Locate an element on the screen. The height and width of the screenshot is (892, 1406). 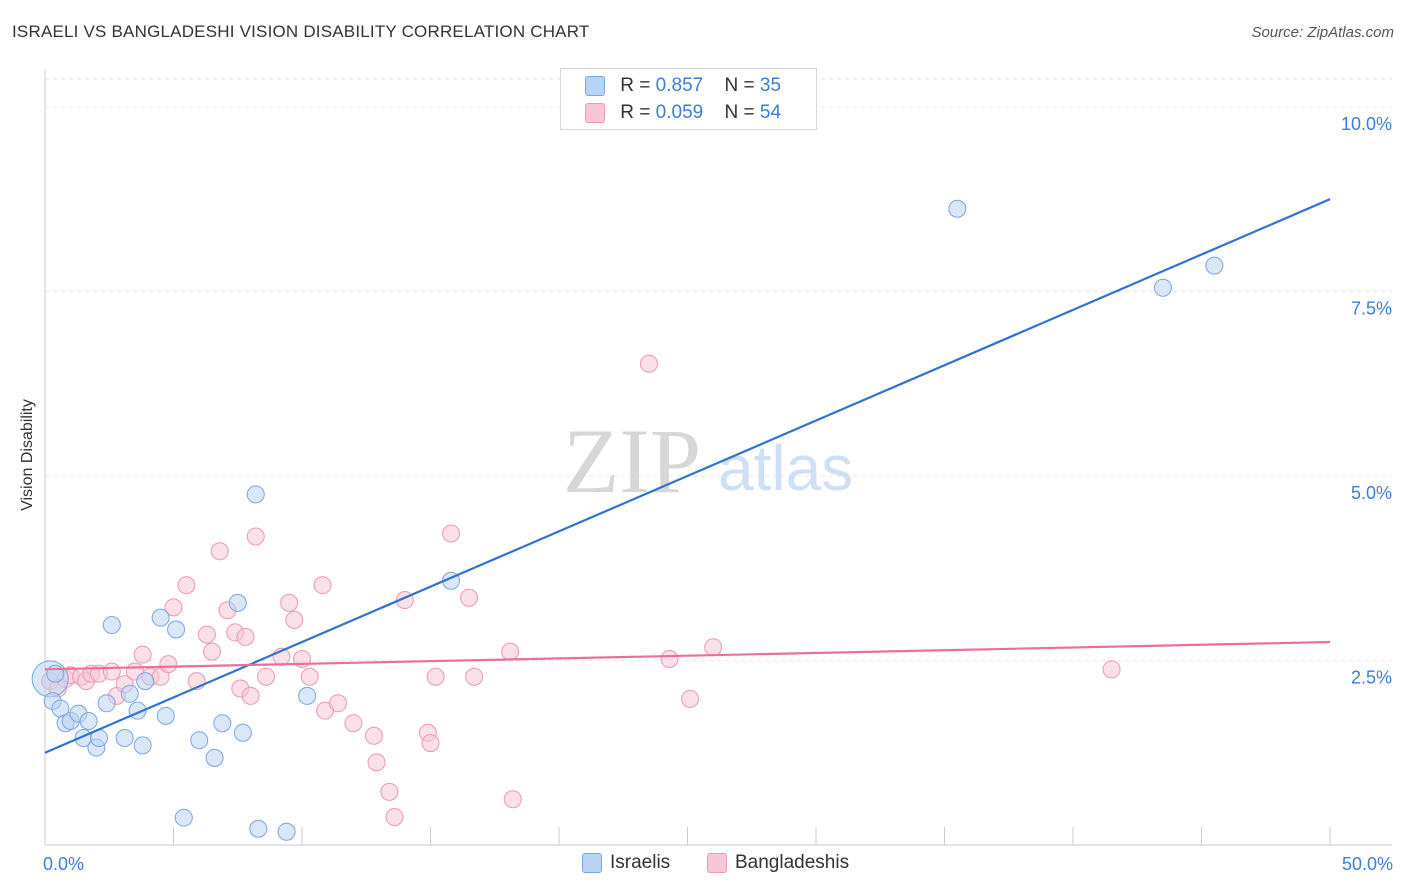
legend-r-value-israelis: 0.857 is located at coordinates (679, 85).